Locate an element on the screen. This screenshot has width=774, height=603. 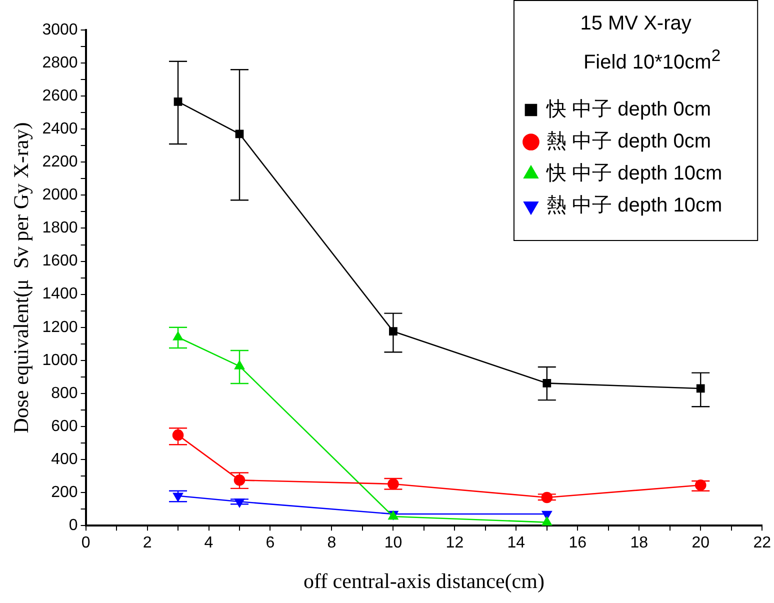
x-tick-label: 14 is located at coordinates (516, 543).